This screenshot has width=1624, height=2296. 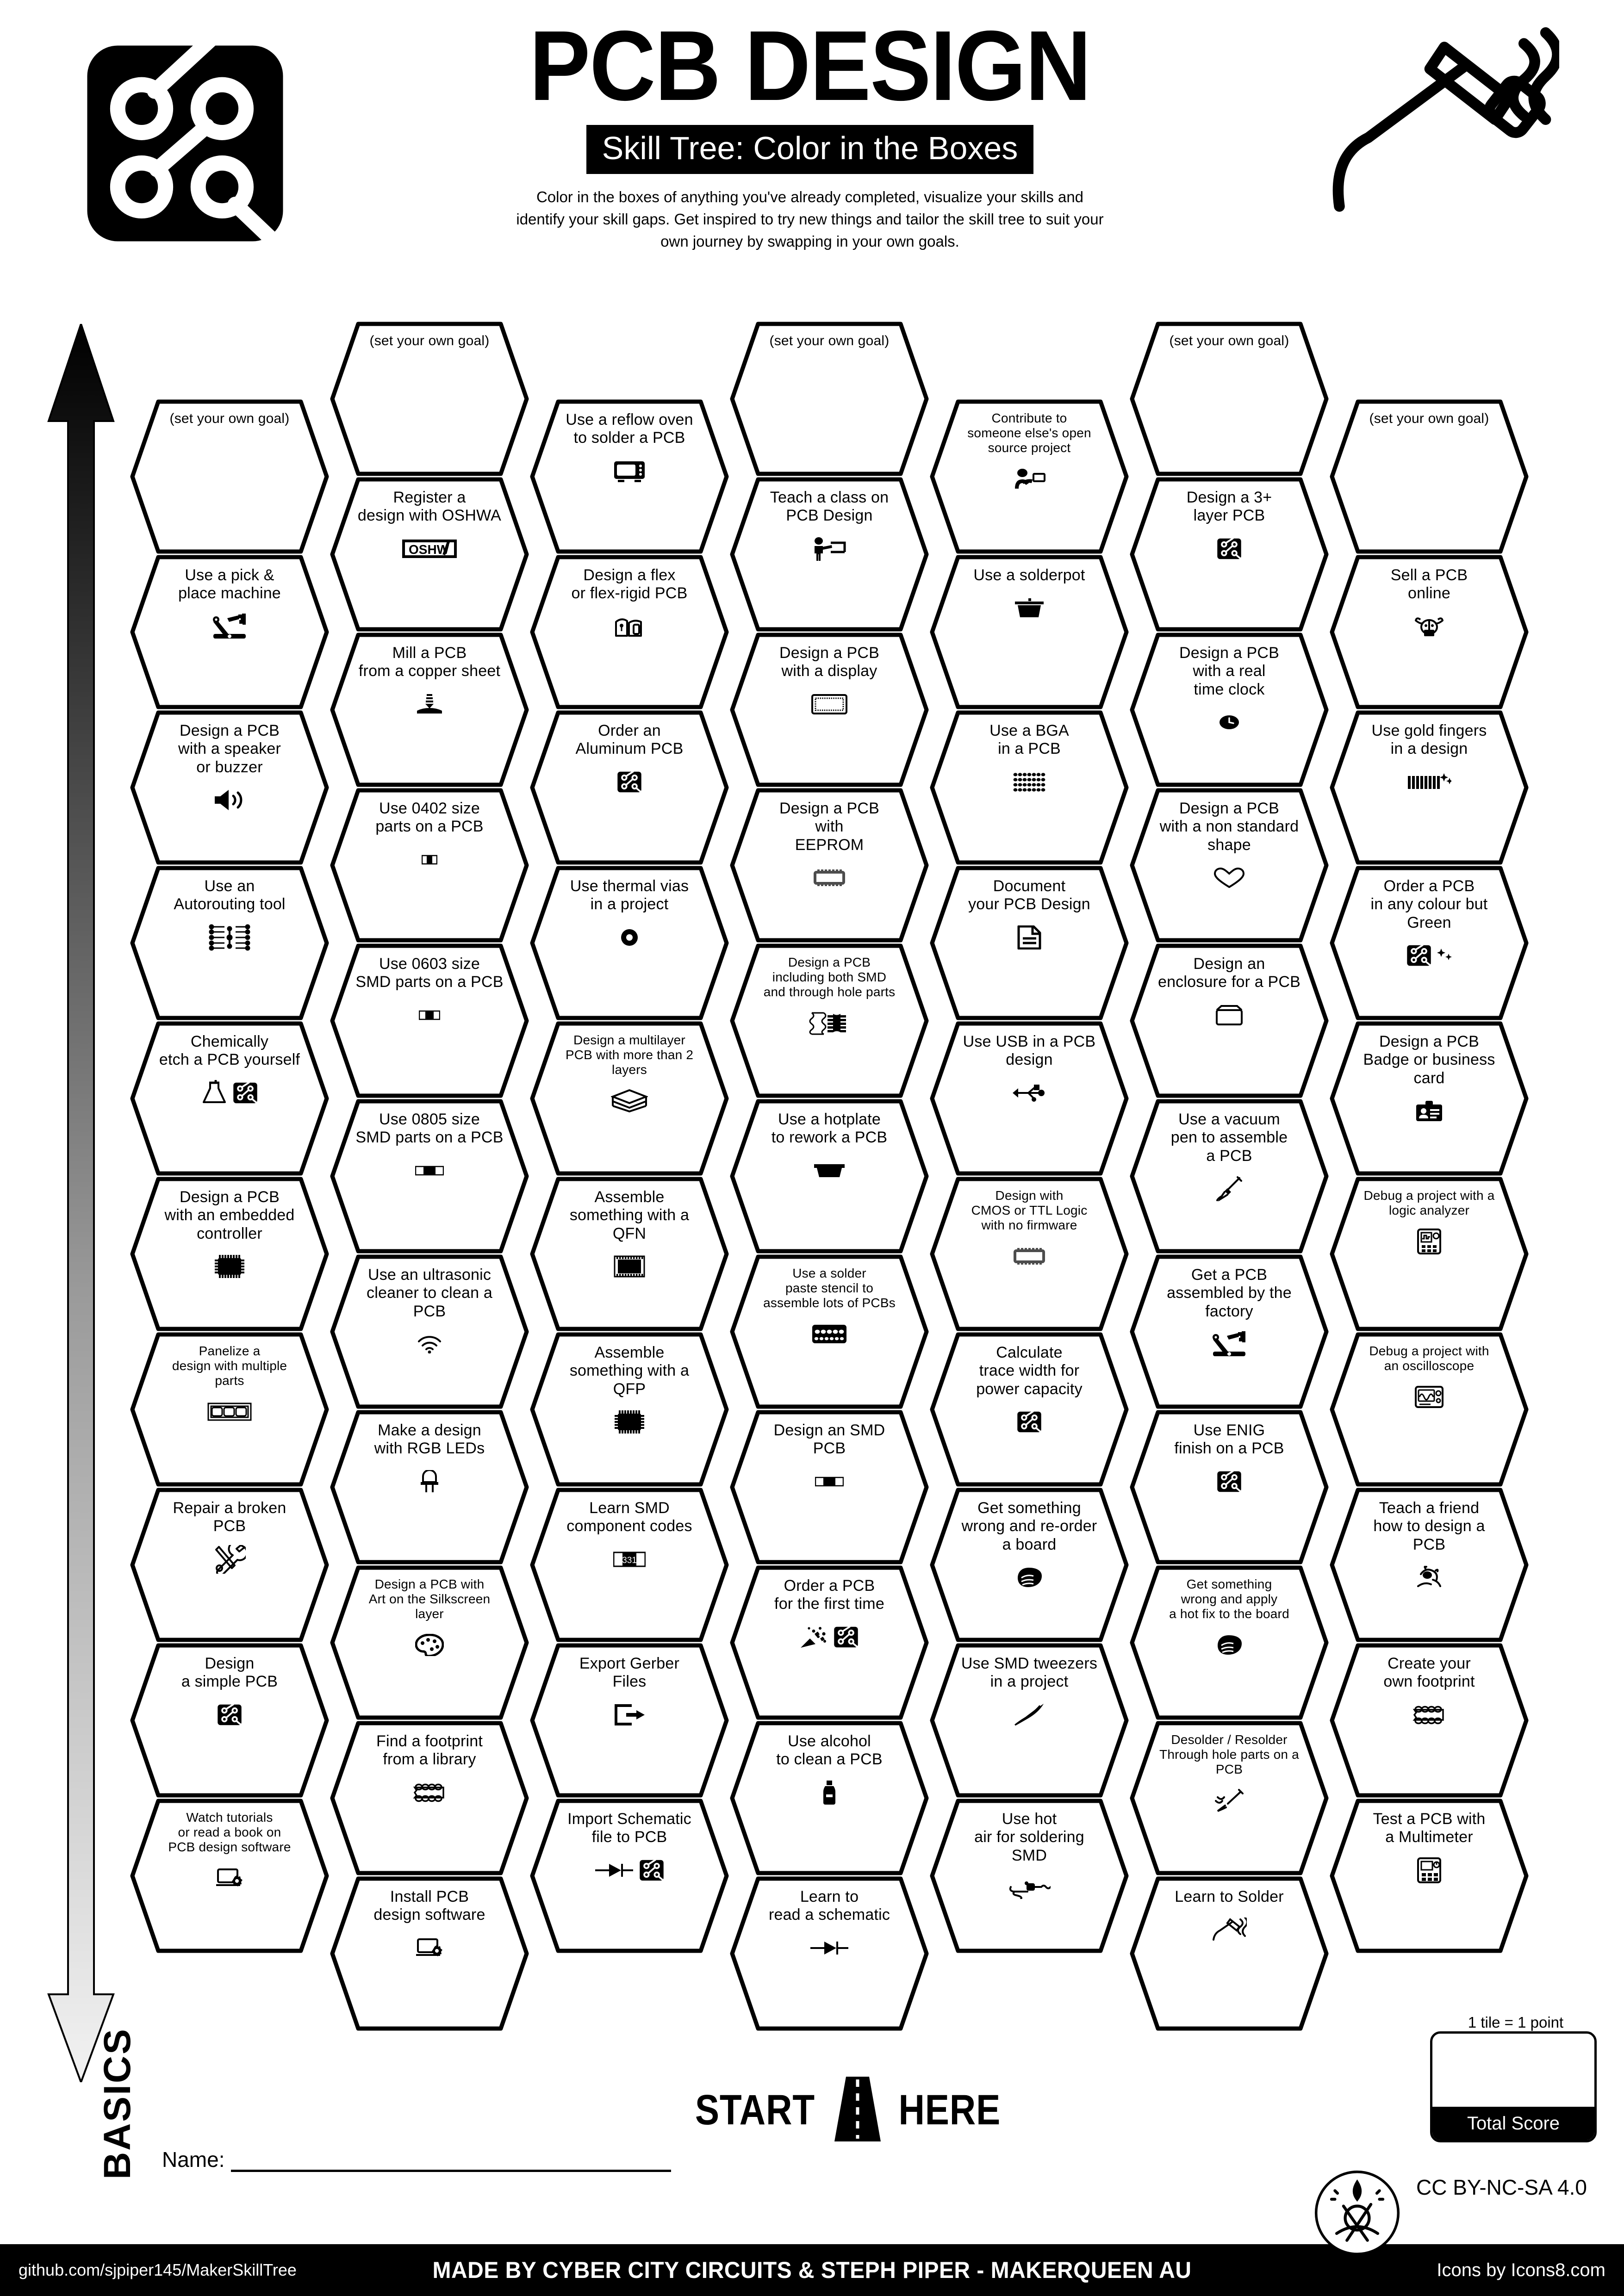 I want to click on skill-tile: Debug a project with a logic analyzer, so click(x=1429, y=1254).